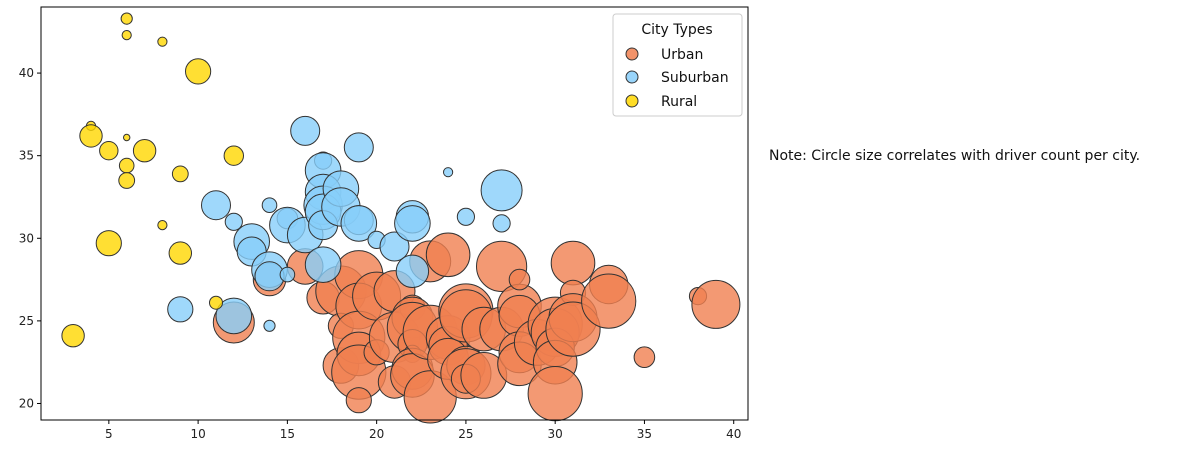 Image resolution: width=1184 pixels, height=456 pixels. I want to click on legend: City Types Urban Suburban Rural, so click(677, 65).